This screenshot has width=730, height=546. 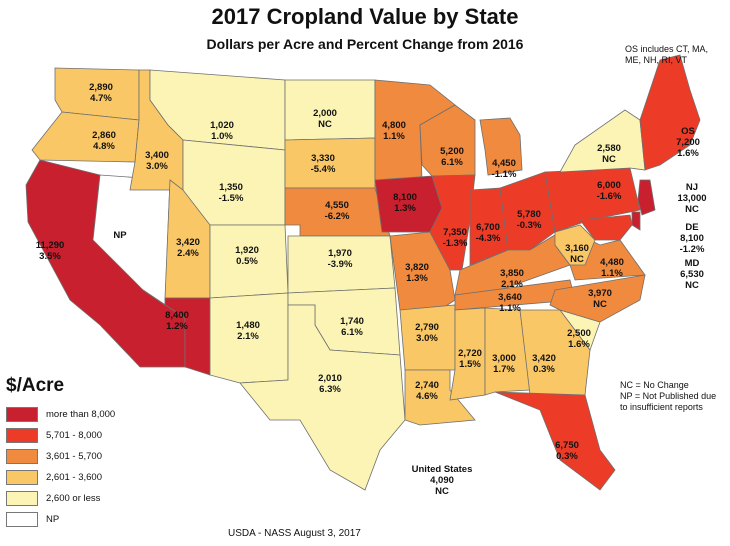 I want to click on side-label-de: DE 8,100 -1.2%, so click(x=692, y=238).